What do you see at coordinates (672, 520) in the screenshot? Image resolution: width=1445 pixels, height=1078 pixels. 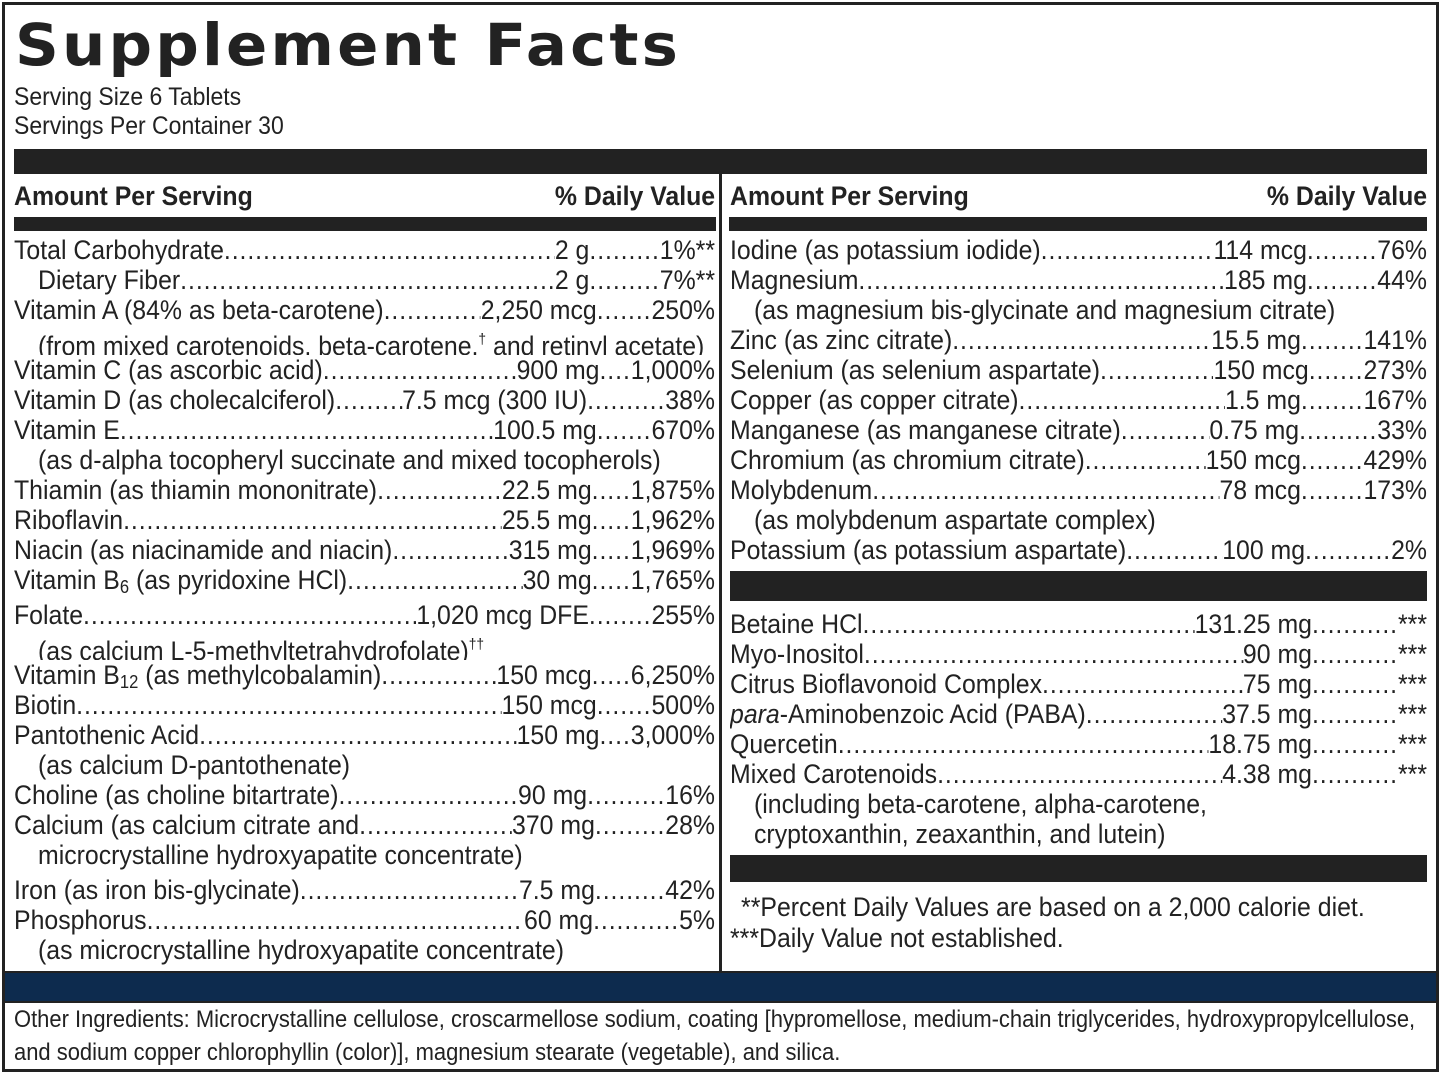 I see `daily-value-percent: 1,962%` at bounding box center [672, 520].